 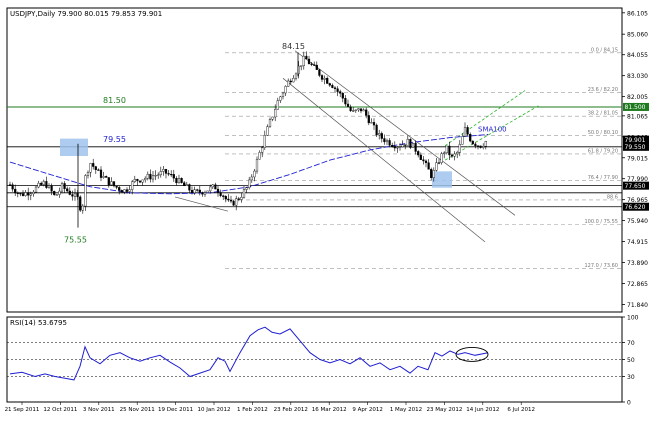 What do you see at coordinates (249, 353) in the screenshot?
I see `rsi-line` at bounding box center [249, 353].